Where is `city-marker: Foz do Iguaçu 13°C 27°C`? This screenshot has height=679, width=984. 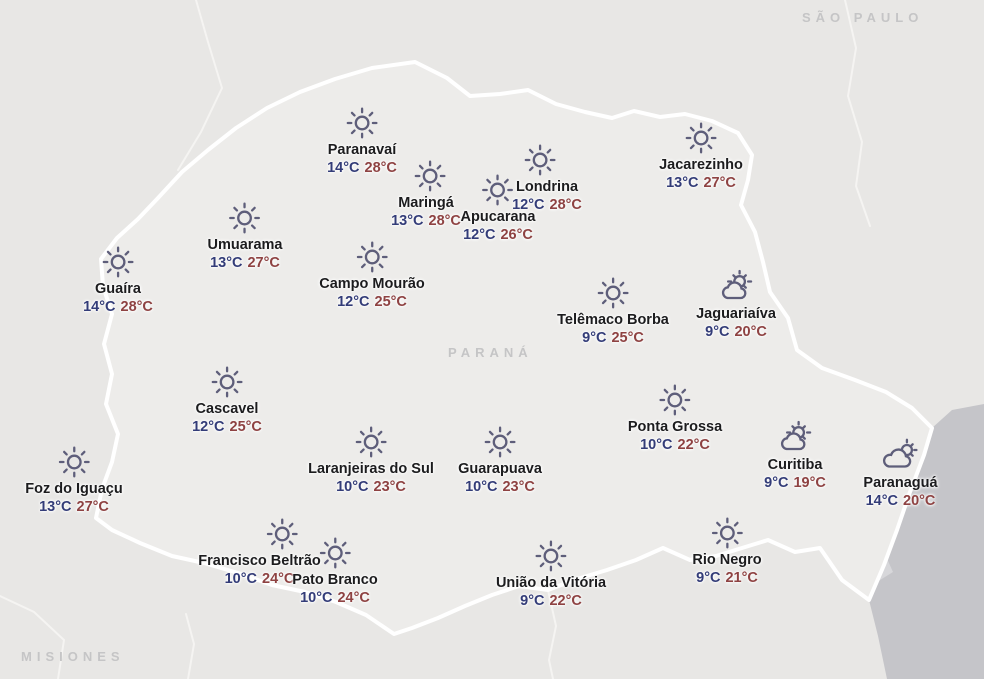
city-marker: Foz do Iguaçu 13°C 27°C is located at coordinates (74, 481).